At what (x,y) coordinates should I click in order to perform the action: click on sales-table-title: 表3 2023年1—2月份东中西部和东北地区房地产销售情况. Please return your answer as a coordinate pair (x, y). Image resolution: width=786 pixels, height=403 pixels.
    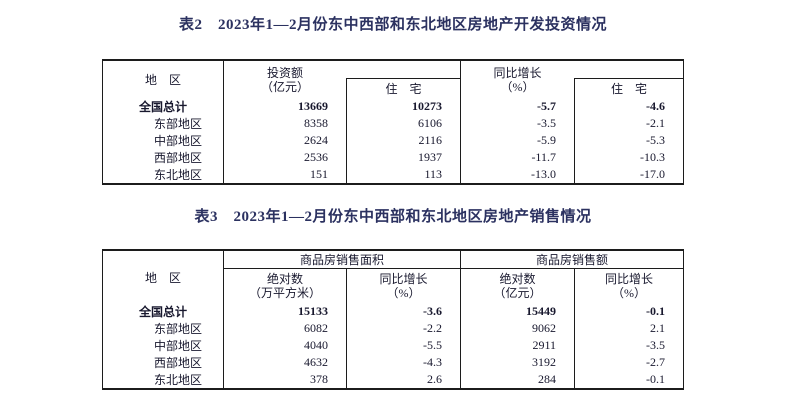
    Looking at the image, I should click on (393, 217).